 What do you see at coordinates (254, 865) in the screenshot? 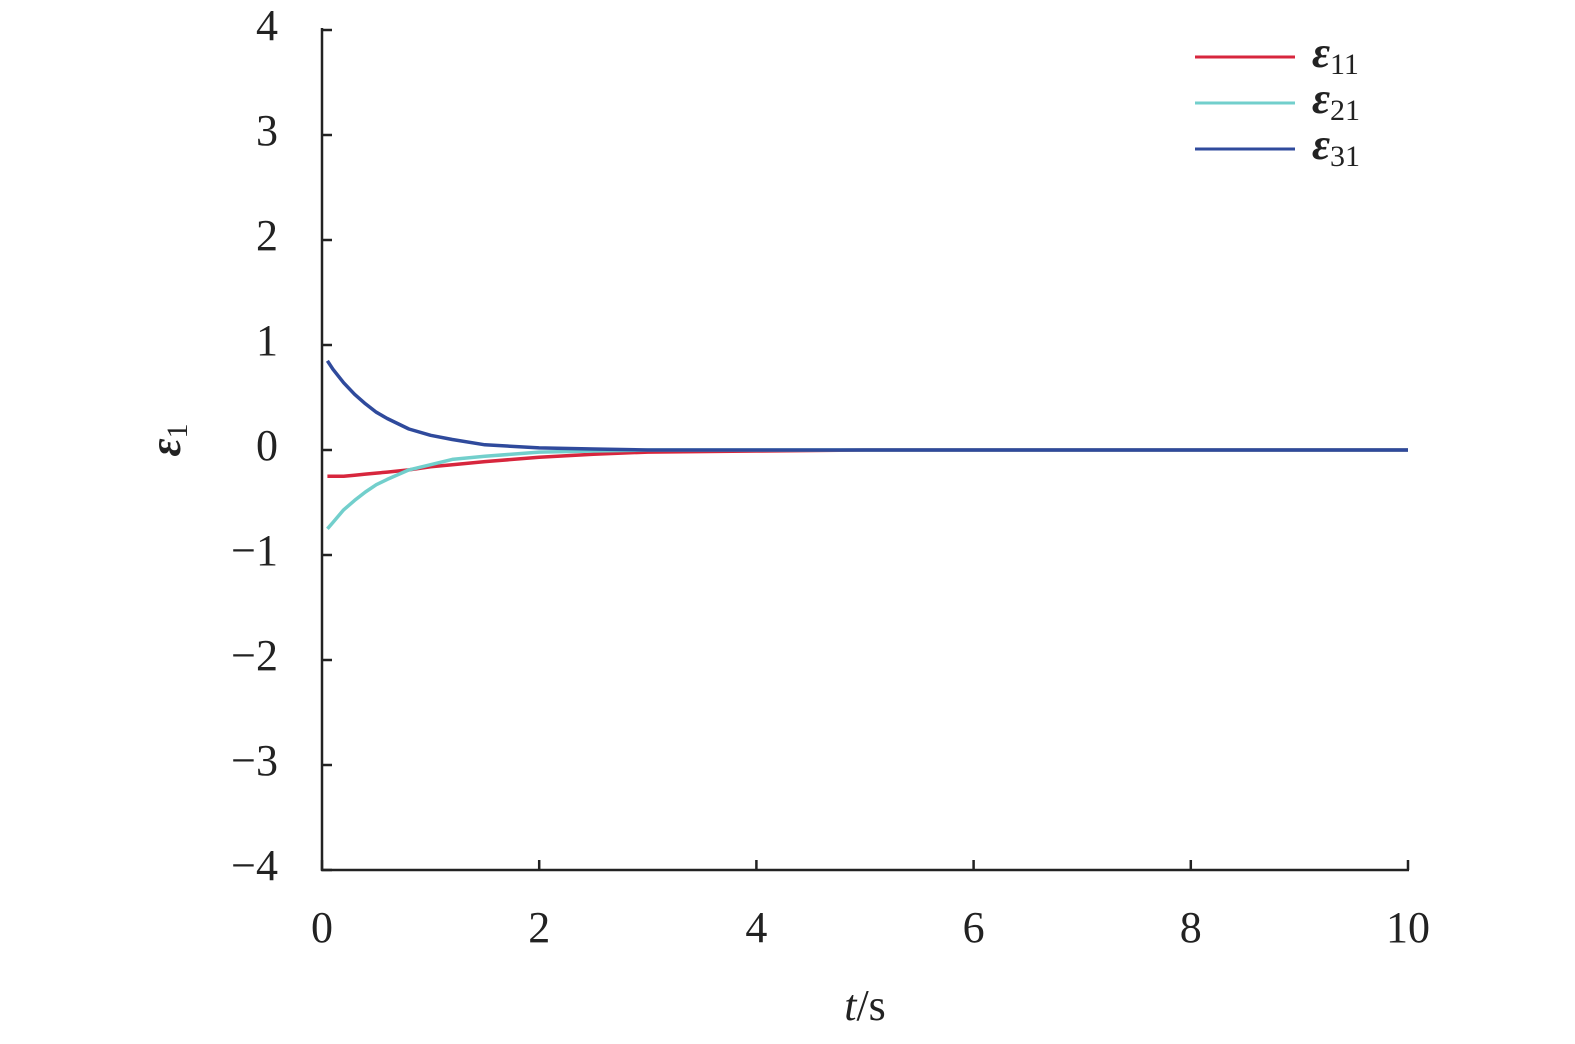
I see `y-tick-label: −4` at bounding box center [254, 865].